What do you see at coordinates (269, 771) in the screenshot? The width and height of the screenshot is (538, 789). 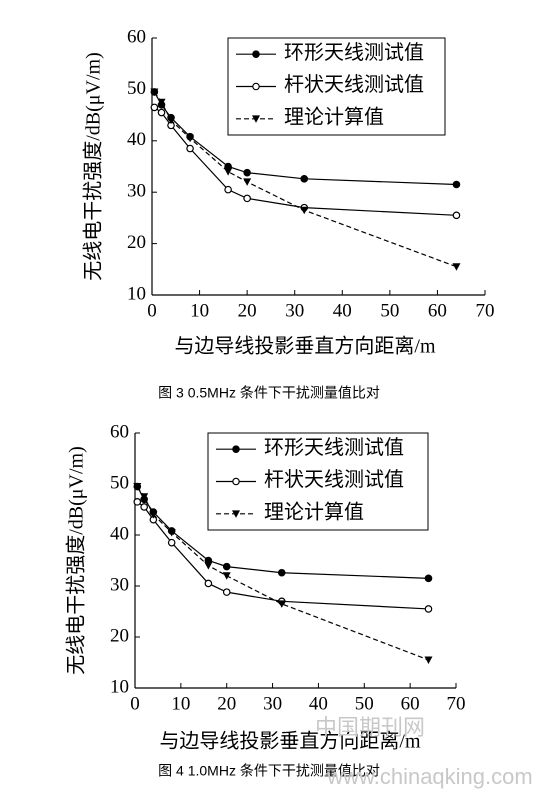 I see `caption: 图 4 1.0MHz 条件下干扰测量值比对` at bounding box center [269, 771].